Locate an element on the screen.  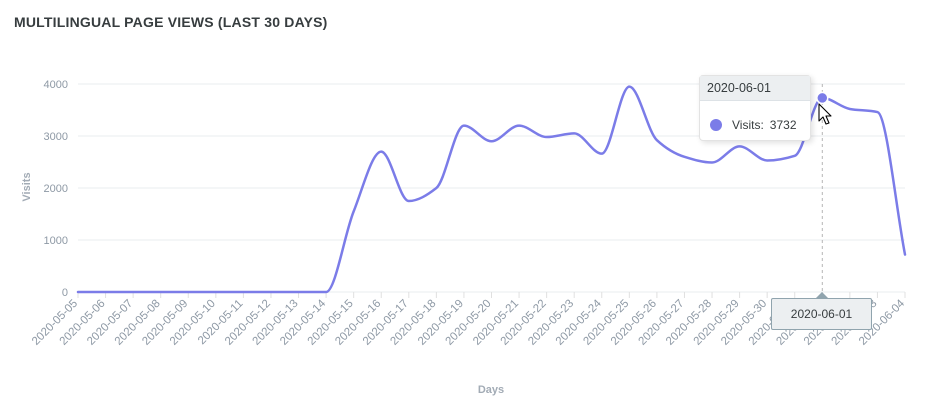
y-axis-ticks: 0 1000 2000 3000 4000 is located at coordinates (56, 189).